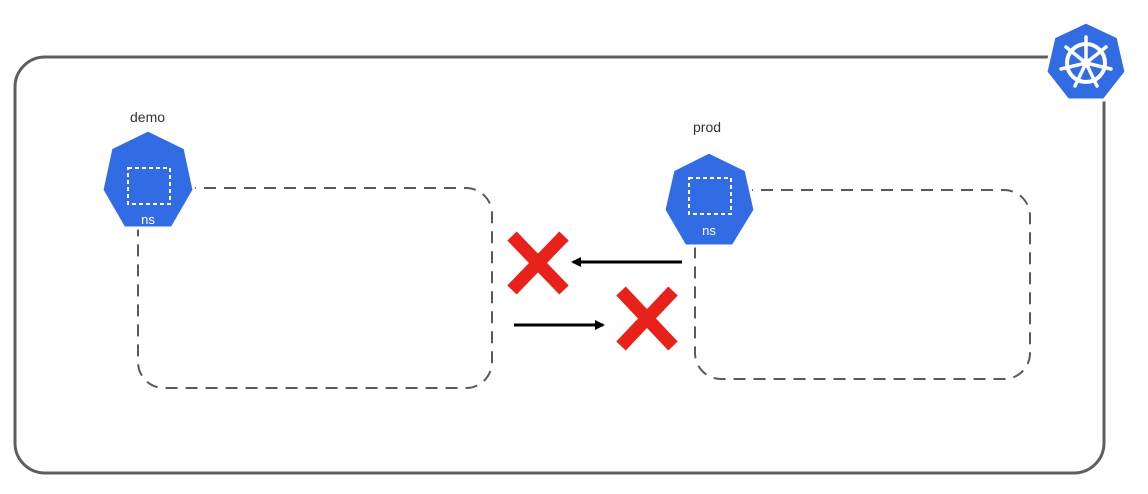  Describe the element at coordinates (862, 284) in the screenshot. I see `namespace-area-prod` at that location.